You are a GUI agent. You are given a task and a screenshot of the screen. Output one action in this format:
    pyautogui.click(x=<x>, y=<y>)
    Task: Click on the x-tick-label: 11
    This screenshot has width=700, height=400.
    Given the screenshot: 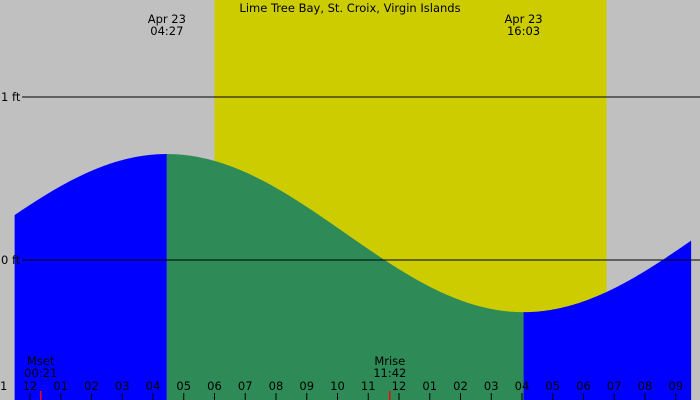 What is the action you would take?
    pyautogui.click(x=368, y=386)
    